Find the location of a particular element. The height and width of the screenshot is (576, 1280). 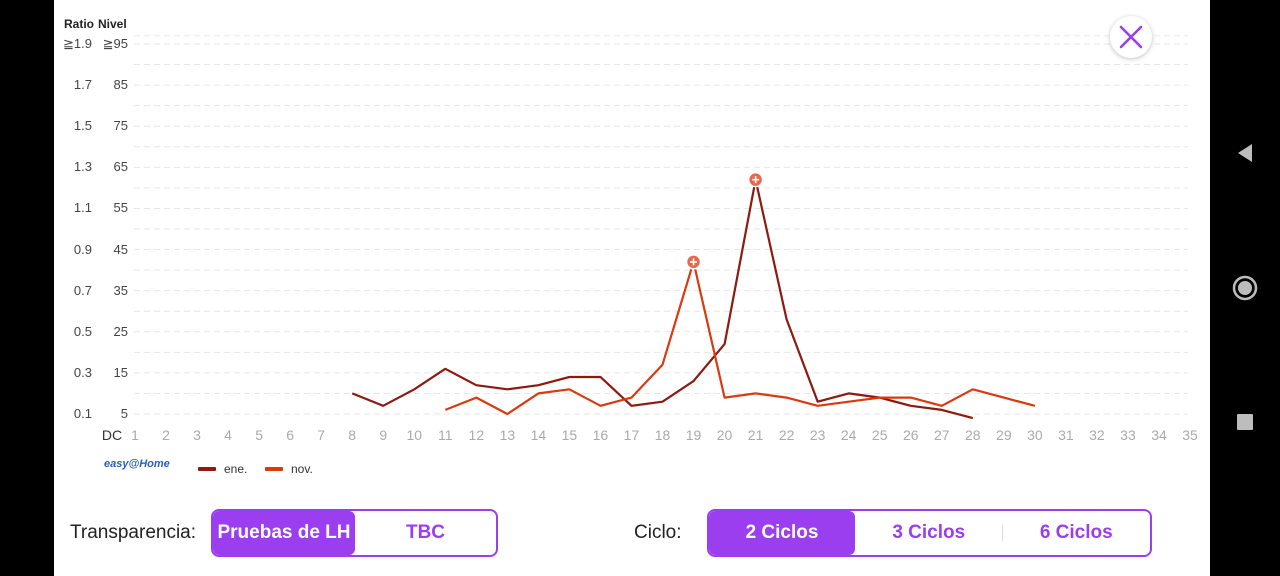

ciclo-3-label: 3 Ciclos is located at coordinates (929, 532).